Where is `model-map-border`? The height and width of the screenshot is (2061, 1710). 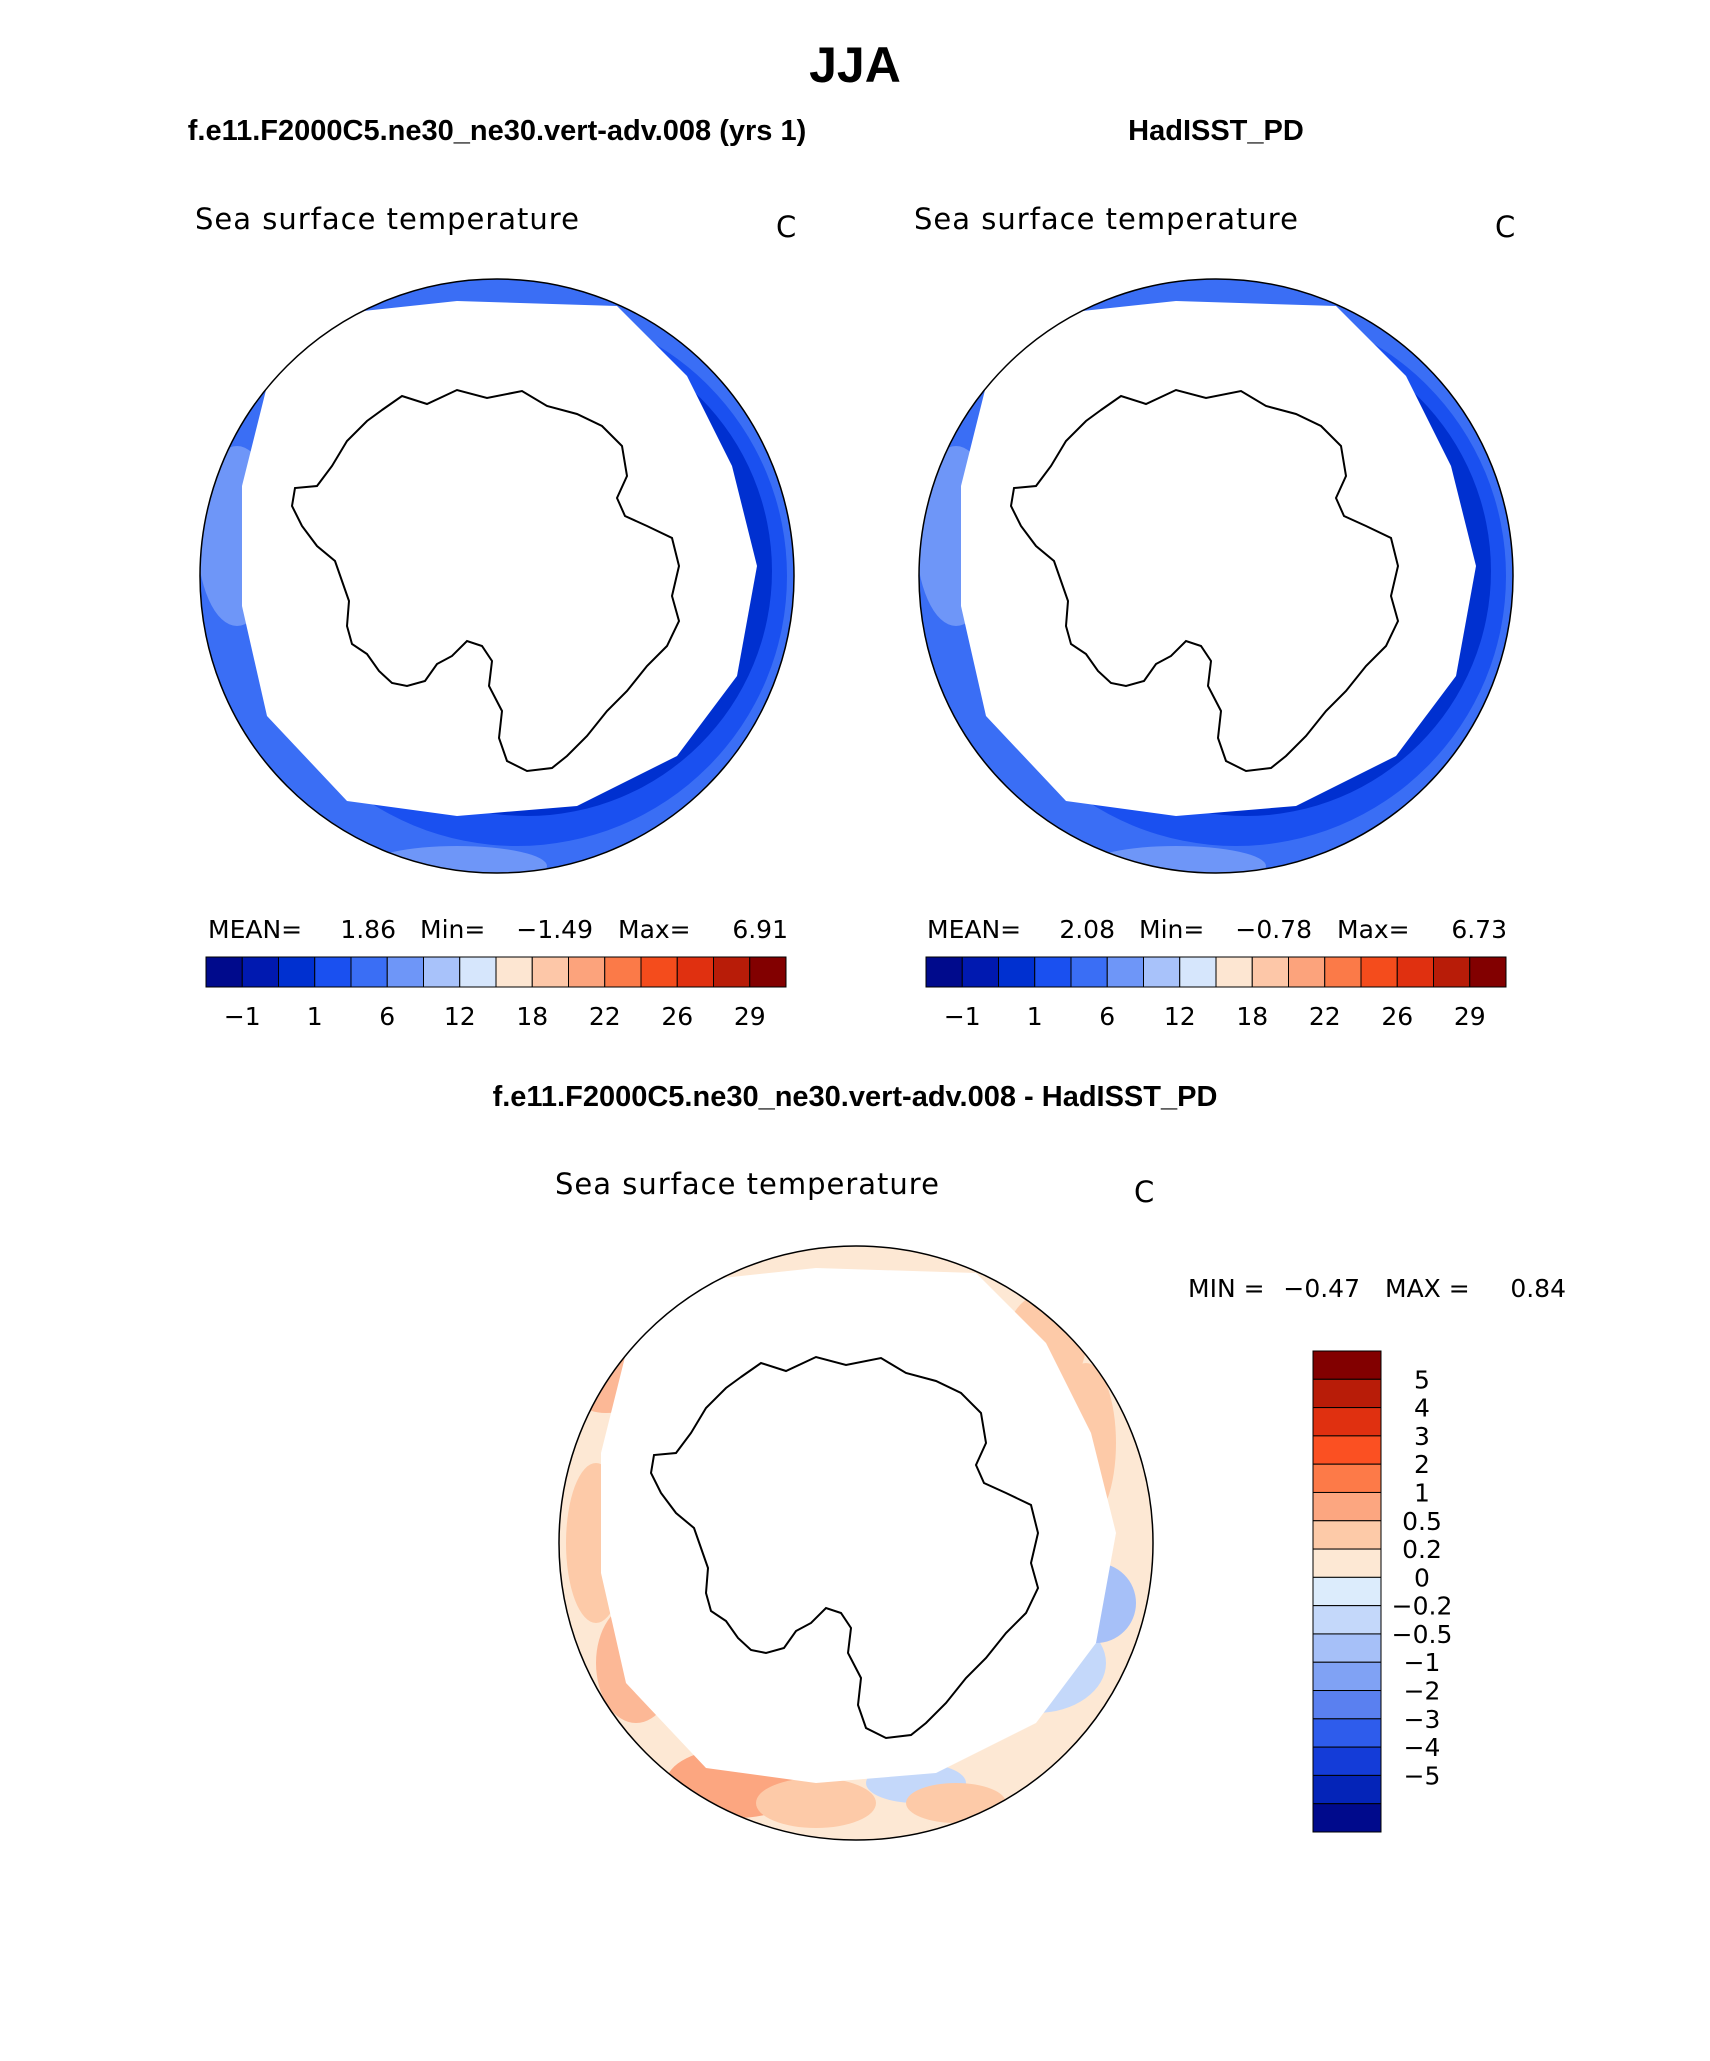 model-map-border is located at coordinates (497, 576).